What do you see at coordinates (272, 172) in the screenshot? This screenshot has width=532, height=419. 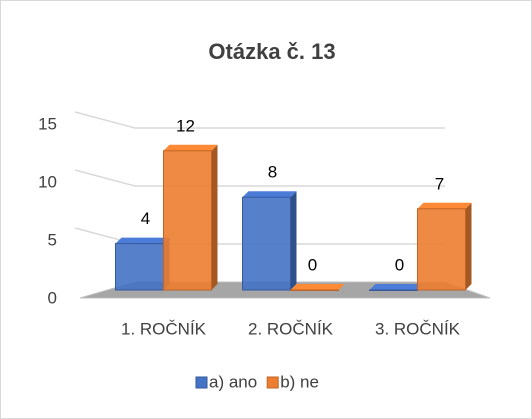 I see `data-label: 8` at bounding box center [272, 172].